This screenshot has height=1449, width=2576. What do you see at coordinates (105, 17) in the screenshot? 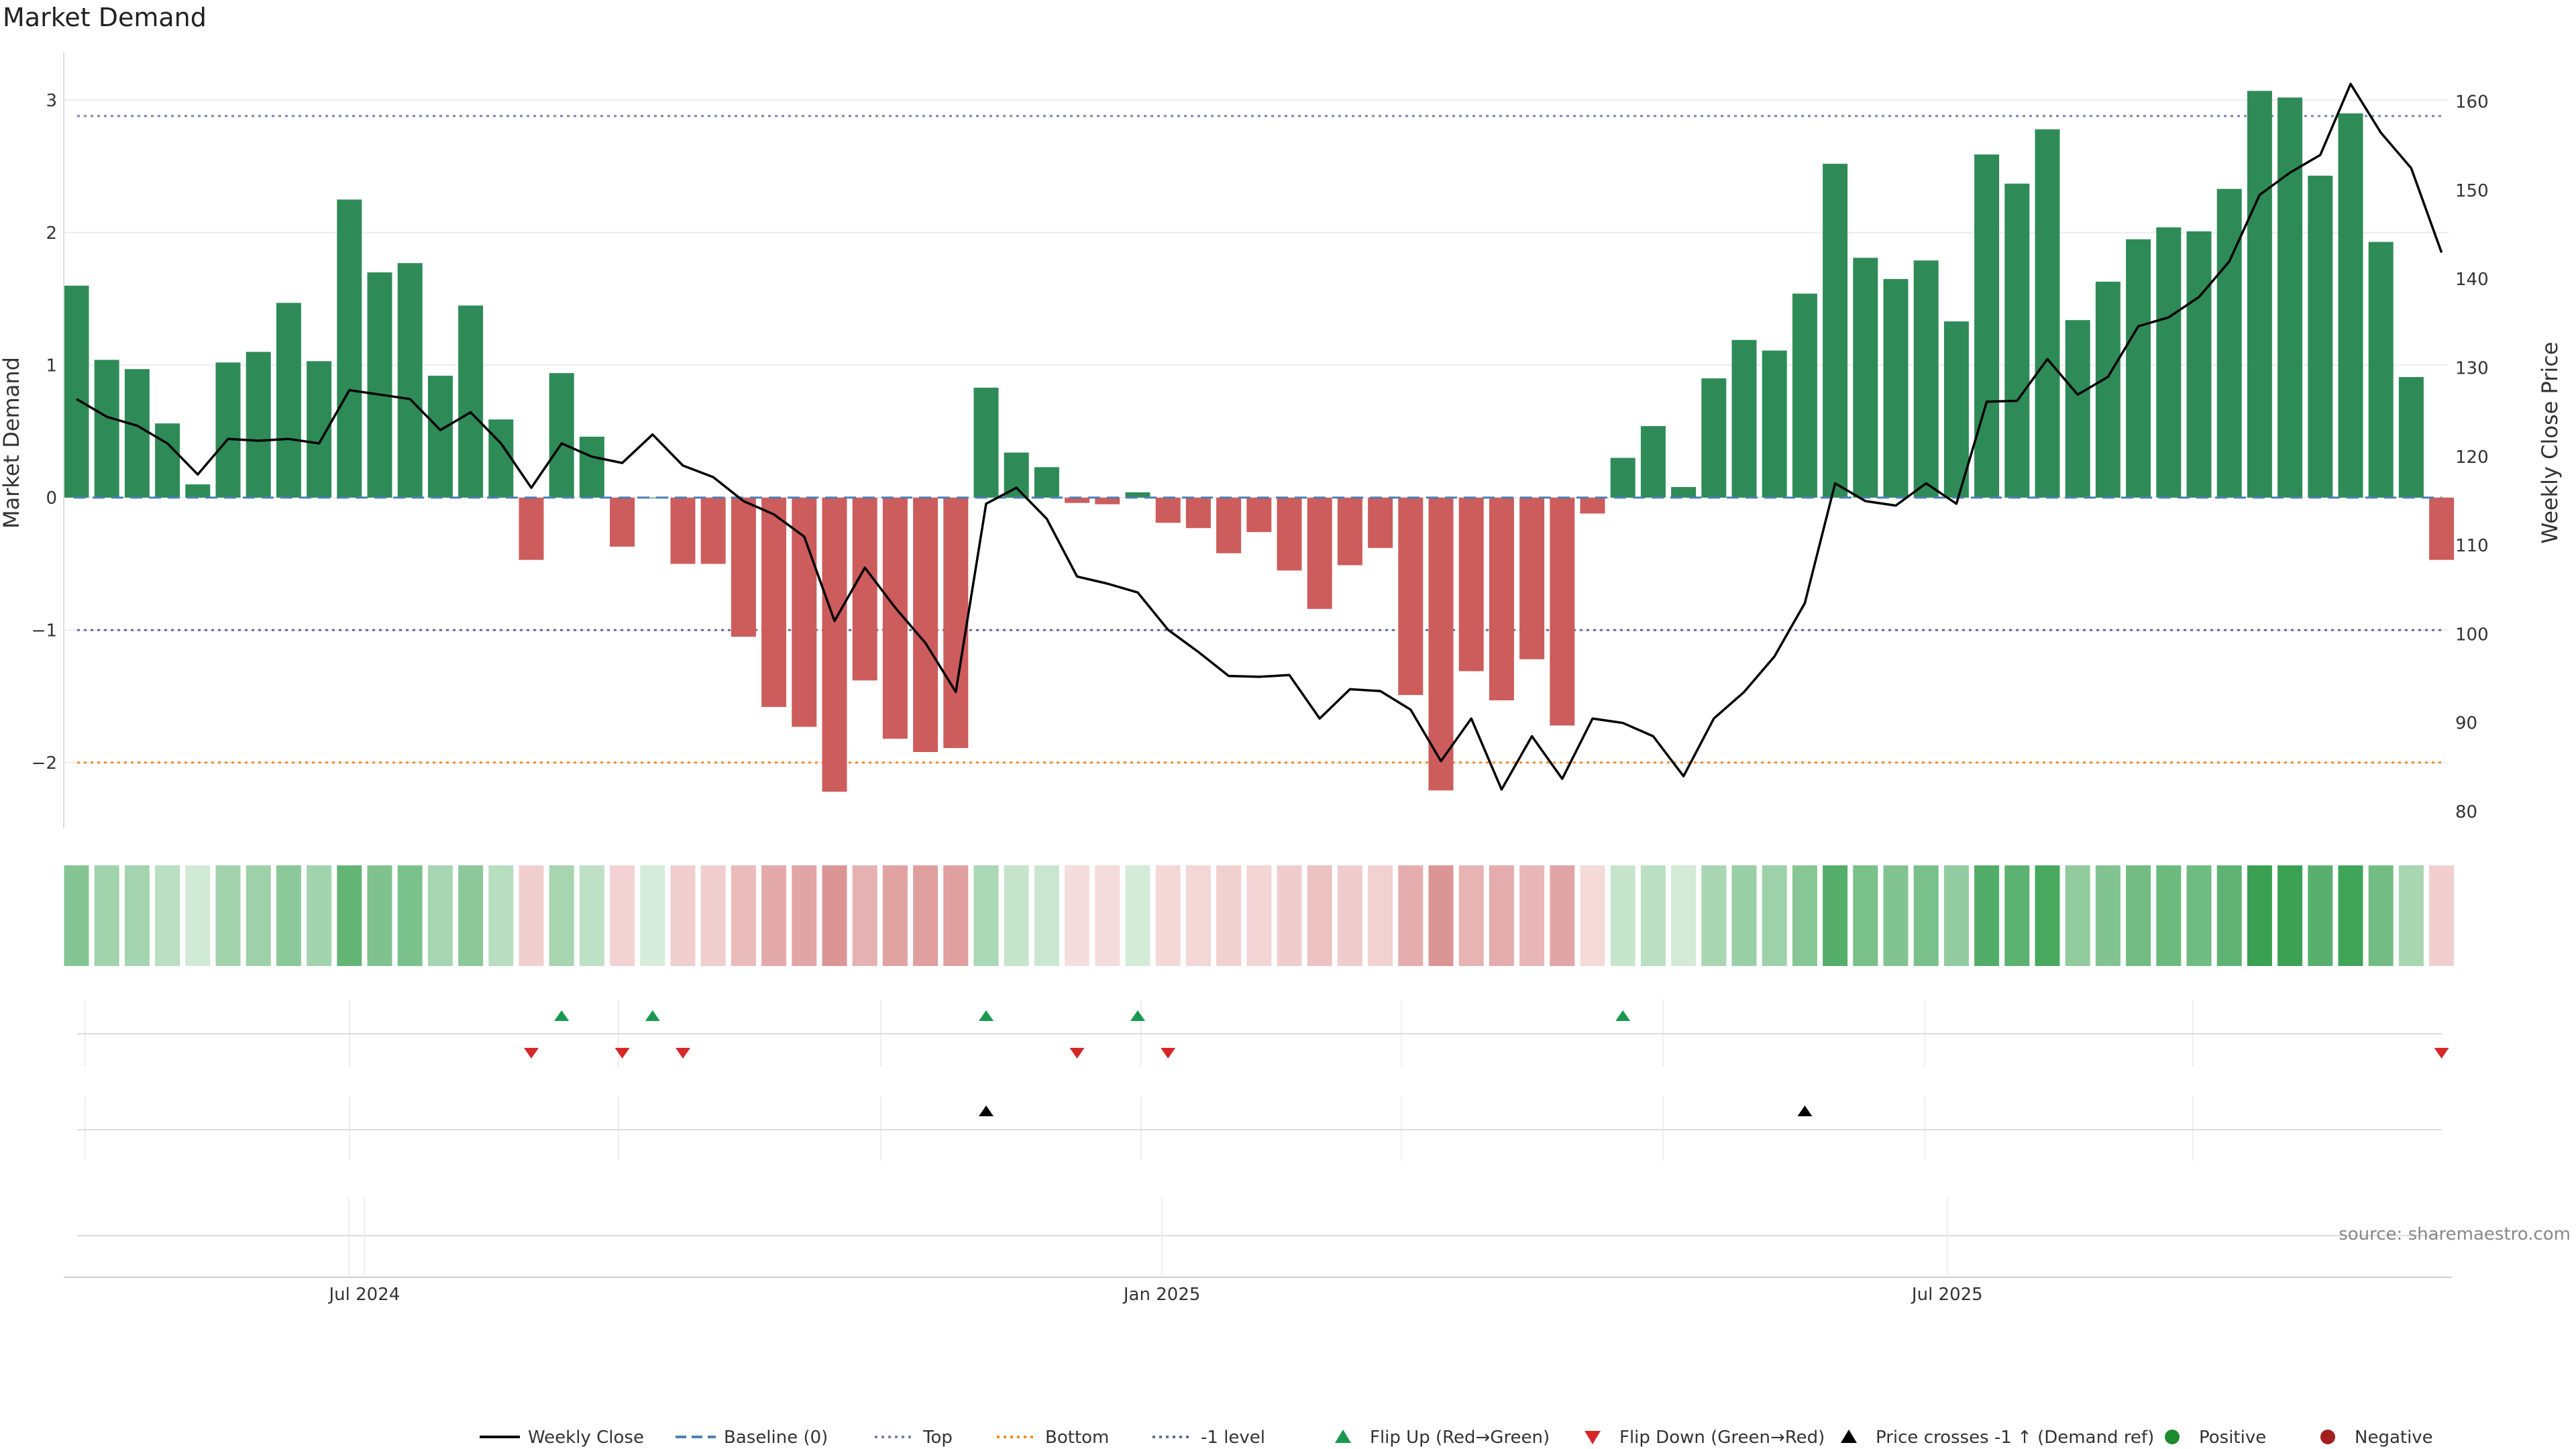
I see `page-title: Market Demand` at bounding box center [105, 17].